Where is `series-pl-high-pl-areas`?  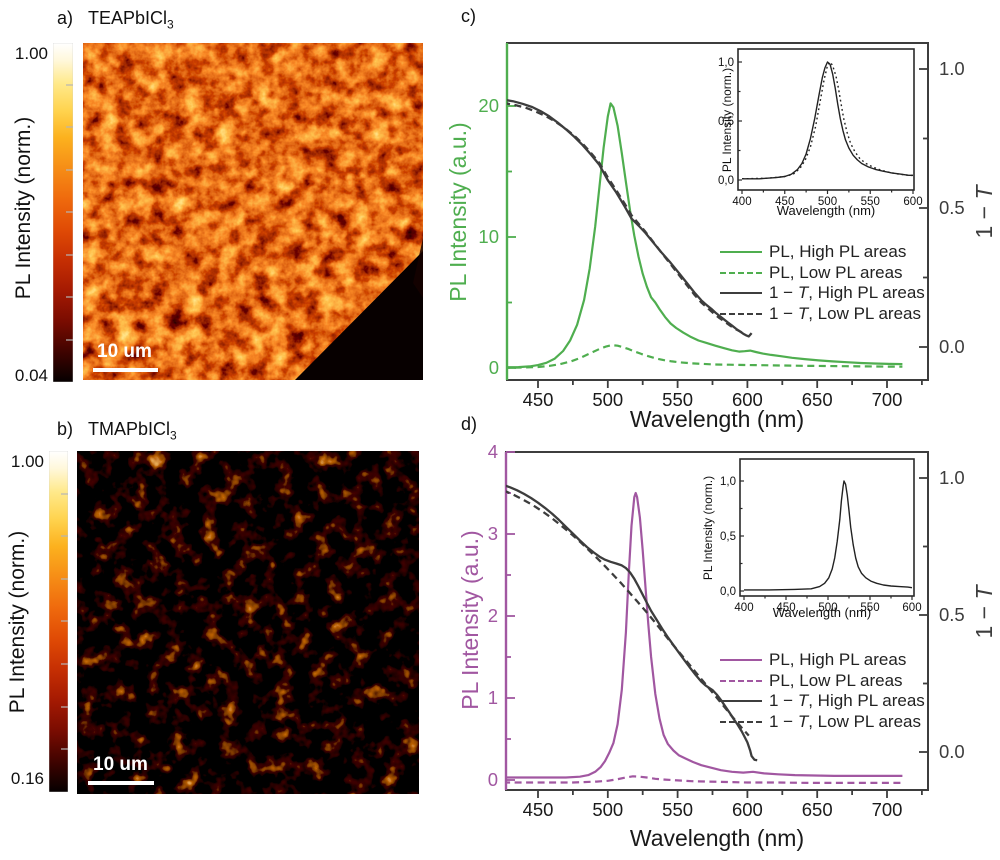
series-pl-high-pl-areas is located at coordinates (705, 235).